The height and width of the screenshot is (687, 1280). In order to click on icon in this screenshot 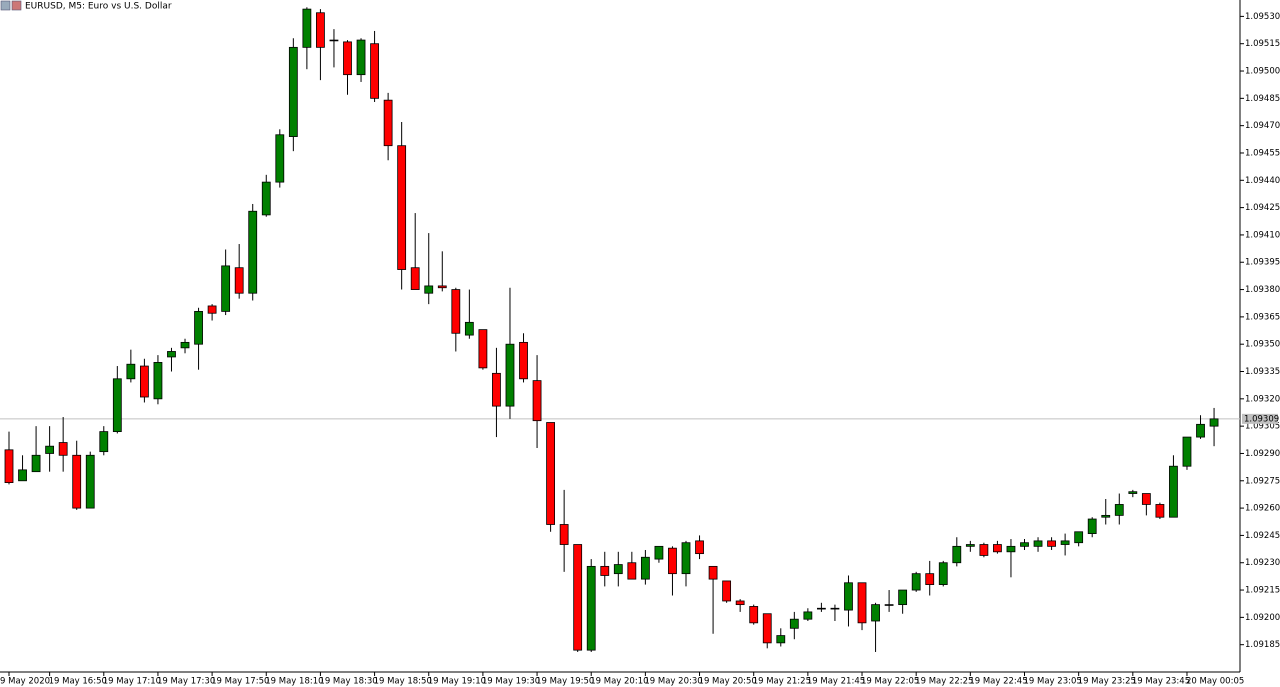, I will do `click(5, 5)`.